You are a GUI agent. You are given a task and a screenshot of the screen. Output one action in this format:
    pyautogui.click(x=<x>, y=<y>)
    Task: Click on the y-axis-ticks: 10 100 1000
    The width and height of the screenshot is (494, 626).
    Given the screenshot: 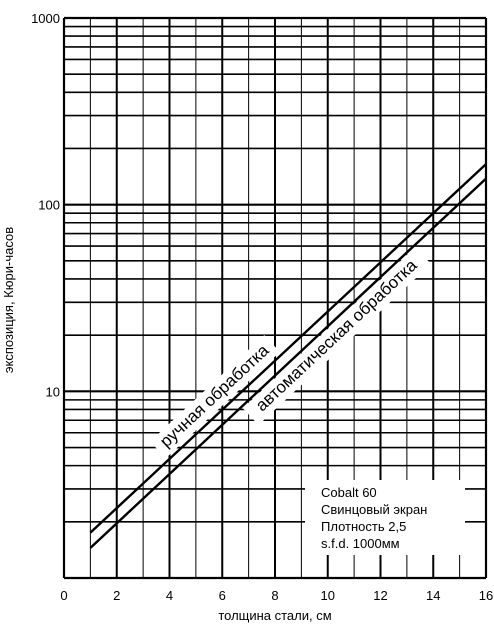 What is the action you would take?
    pyautogui.click(x=45, y=205)
    